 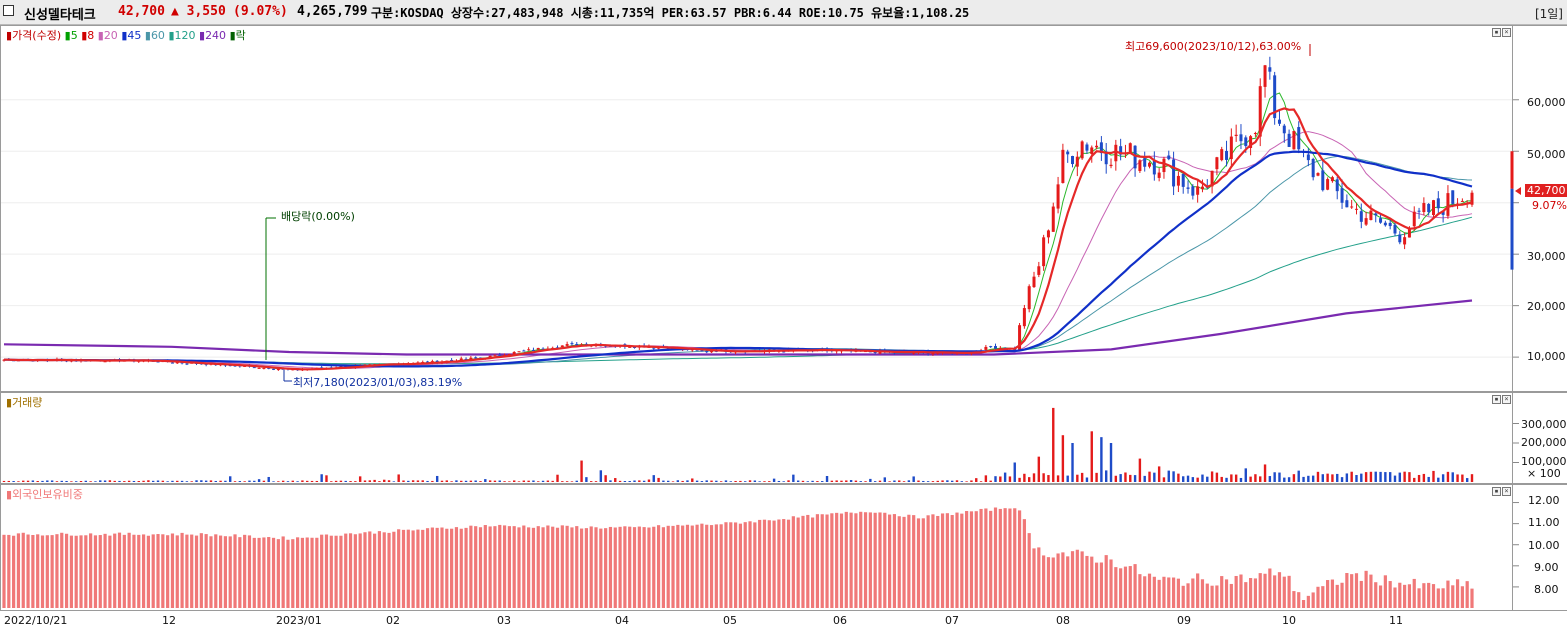 I want to click on volume-panel, so click(x=756, y=438).